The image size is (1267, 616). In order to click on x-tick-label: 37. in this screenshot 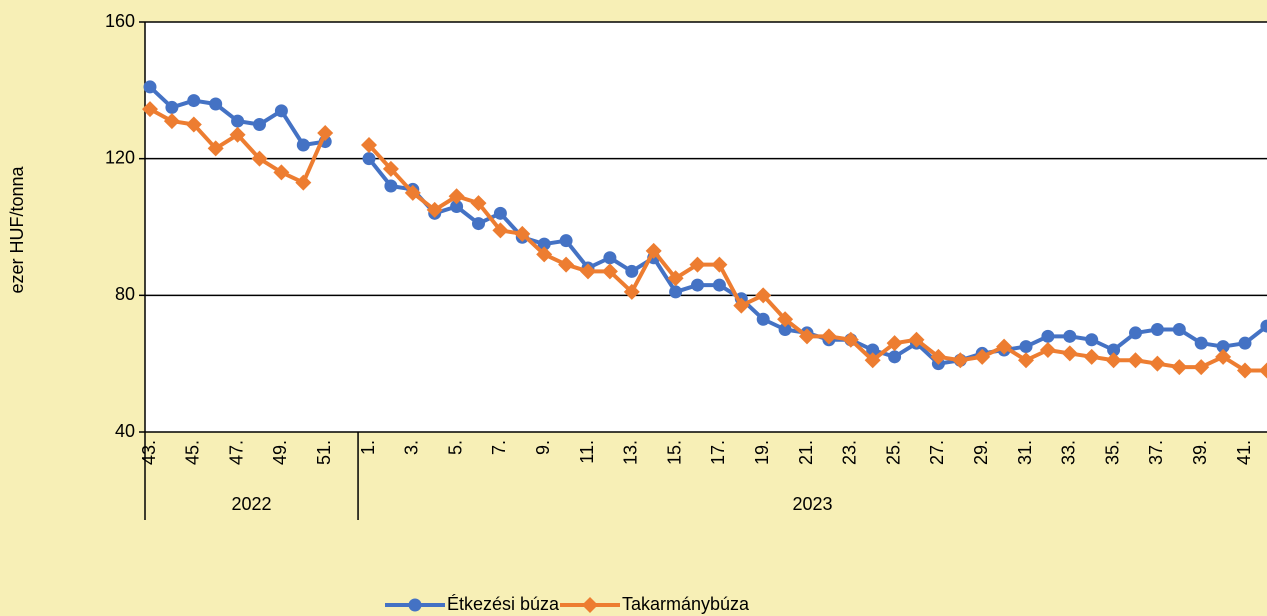, I will do `click(1156, 452)`.